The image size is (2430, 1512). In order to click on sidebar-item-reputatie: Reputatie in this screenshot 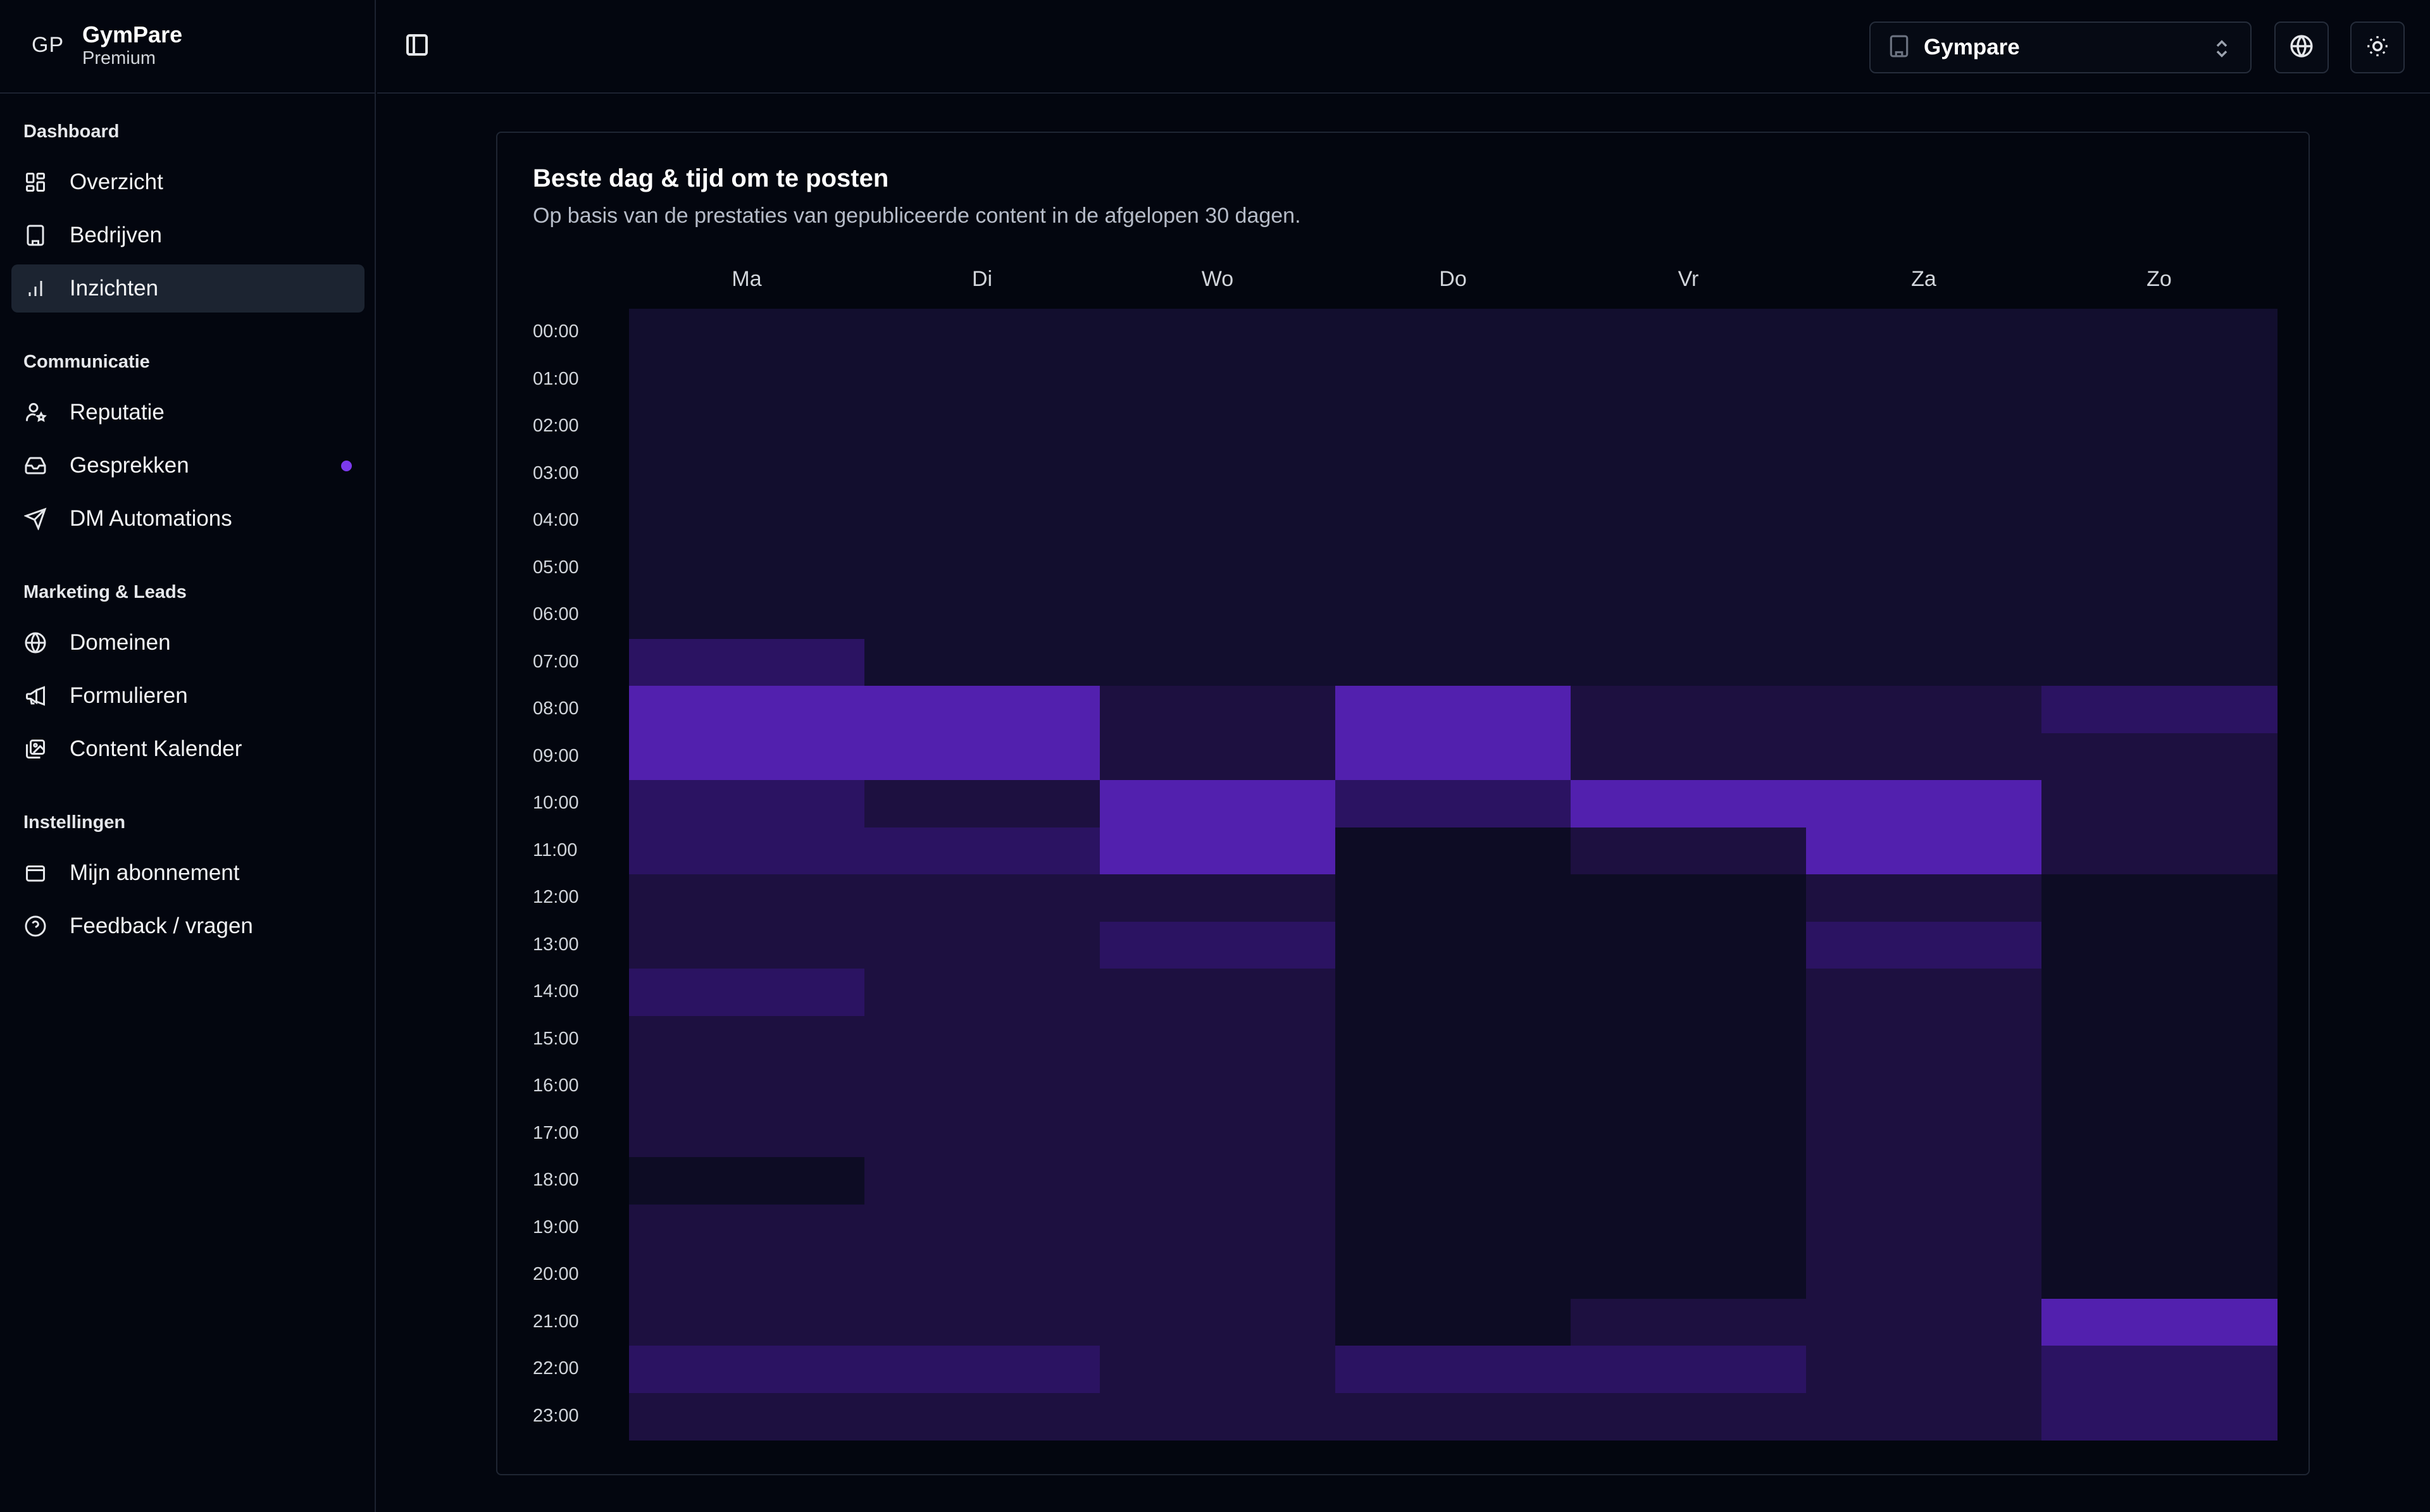, I will do `click(187, 412)`.